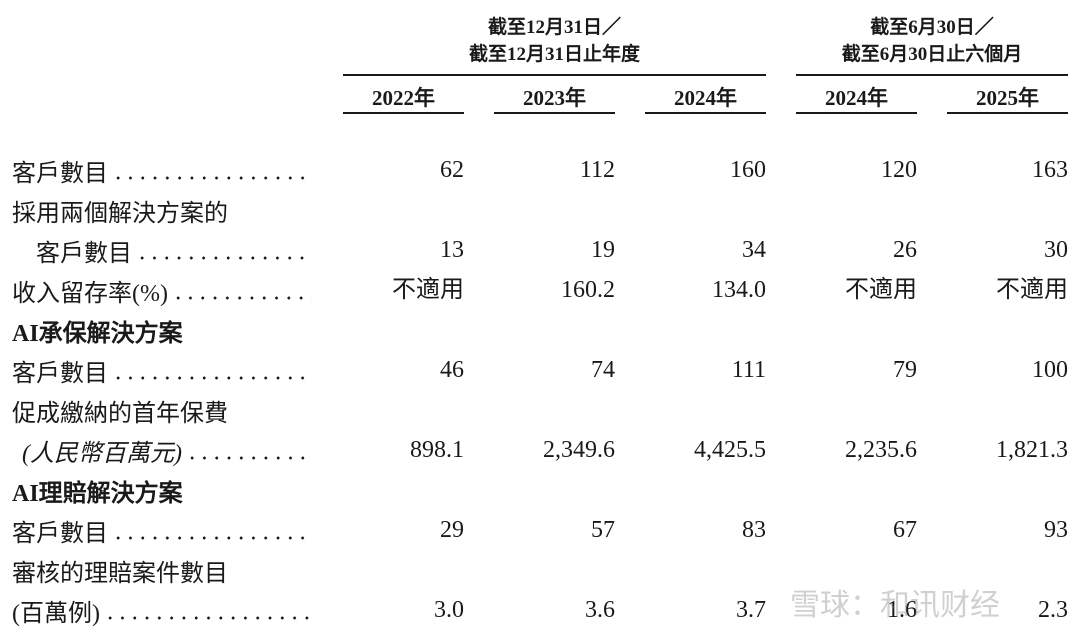  What do you see at coordinates (1007, 98) in the screenshot?
I see `year-header: 2025年` at bounding box center [1007, 98].